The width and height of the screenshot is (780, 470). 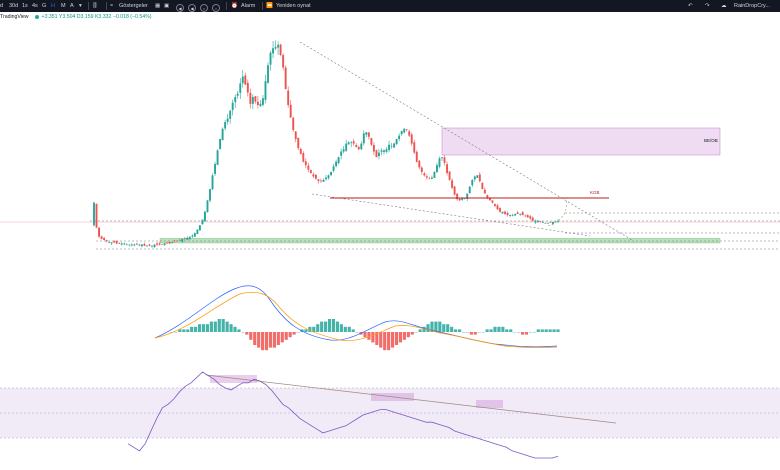 What do you see at coordinates (724, 6) in the screenshot?
I see `cloud-icon: ☁` at bounding box center [724, 6].